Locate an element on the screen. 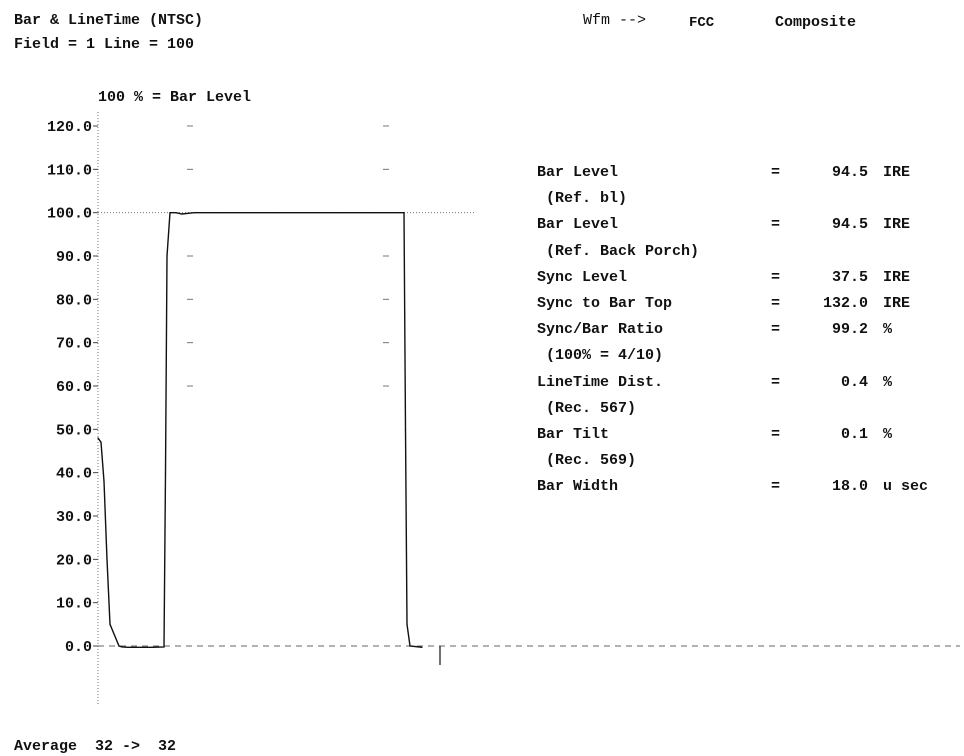 The image size is (964, 756). measurement-label: (Rec. 569) is located at coordinates (587, 461).